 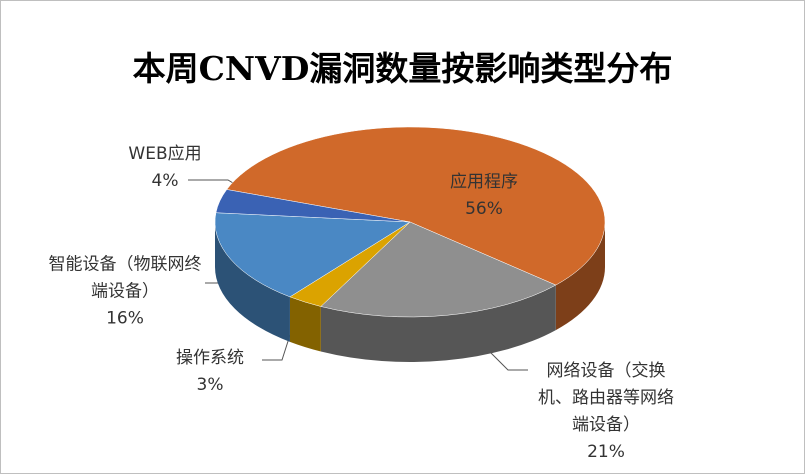 What do you see at coordinates (165, 154) in the screenshot?
I see `category-label: WEB应用` at bounding box center [165, 154].